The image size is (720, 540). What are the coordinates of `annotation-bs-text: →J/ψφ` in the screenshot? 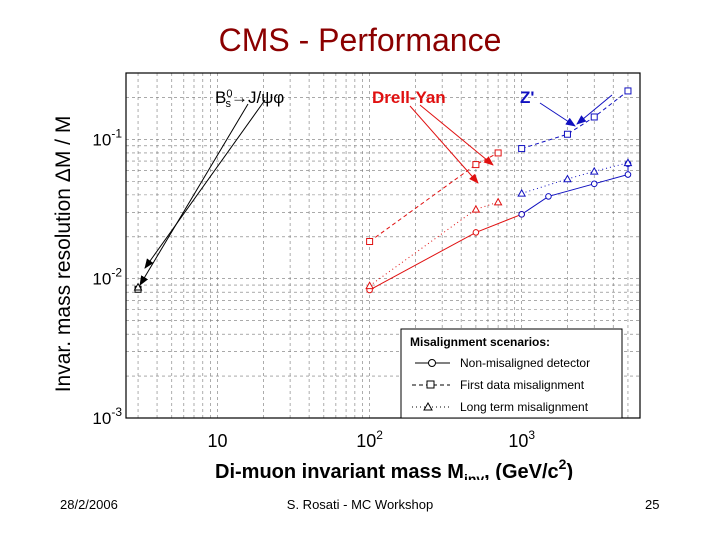 It's located at (257, 97).